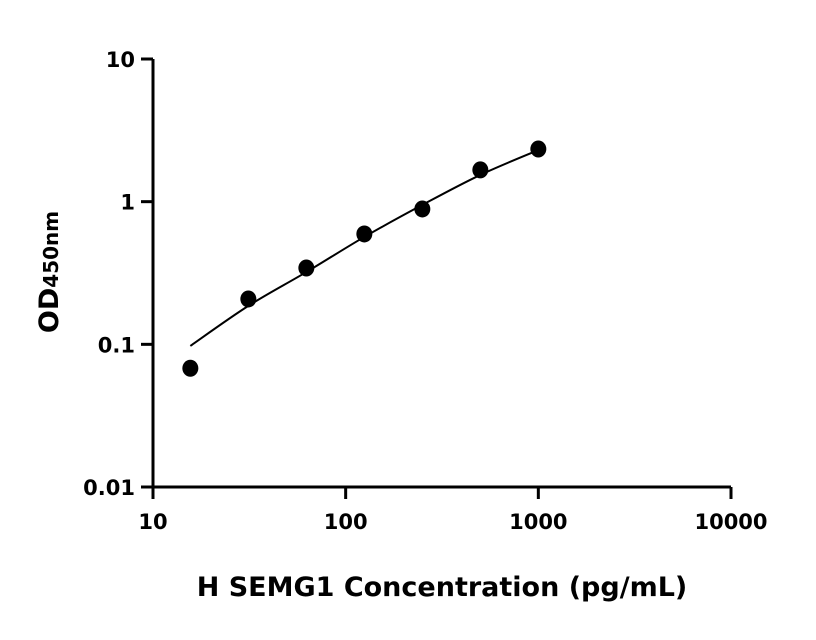  What do you see at coordinates (127, 203) in the screenshot?
I see `y-tick-label: 1` at bounding box center [127, 203].